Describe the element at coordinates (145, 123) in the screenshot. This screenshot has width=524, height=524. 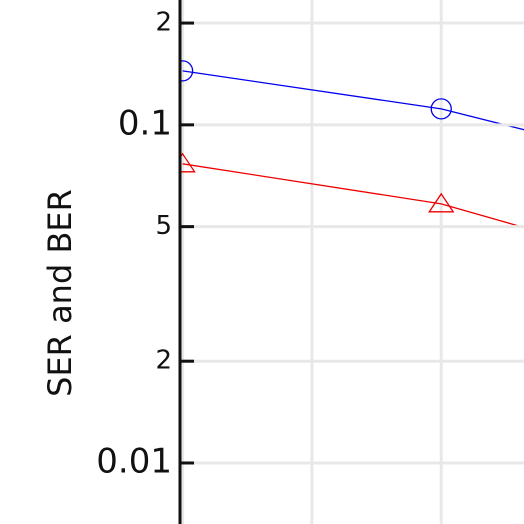
I see `y-tick-label: 0.1` at that location.